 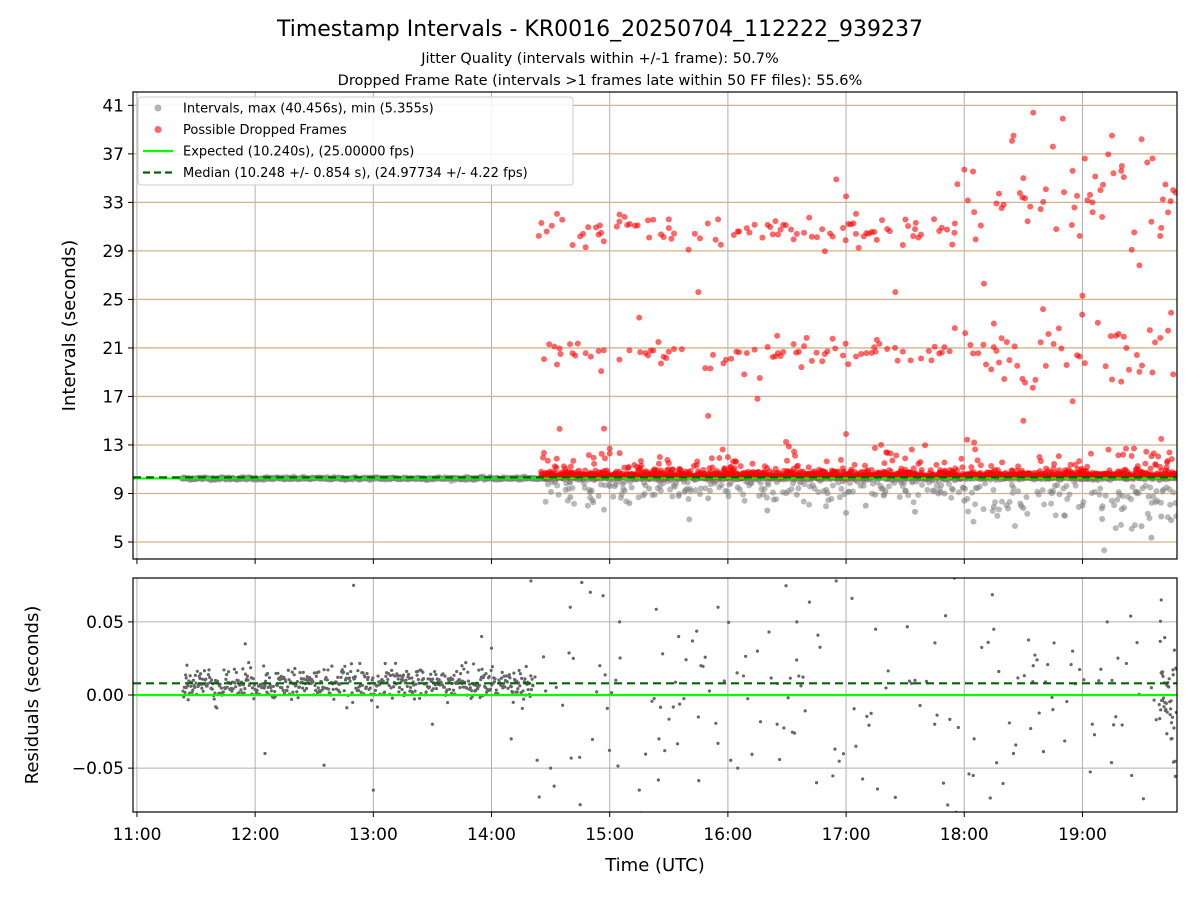 I want to click on x-tick-label: 11:00, so click(x=136, y=835).